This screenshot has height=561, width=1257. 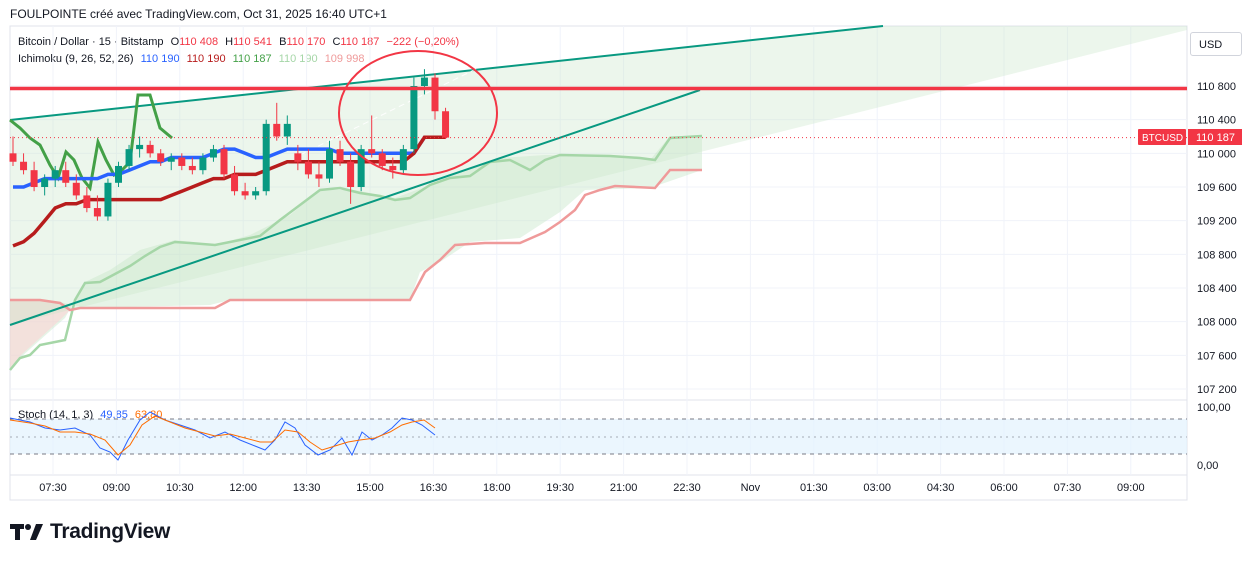 What do you see at coordinates (624, 488) in the screenshot?
I see `time-tick-label: 21:00` at bounding box center [624, 488].